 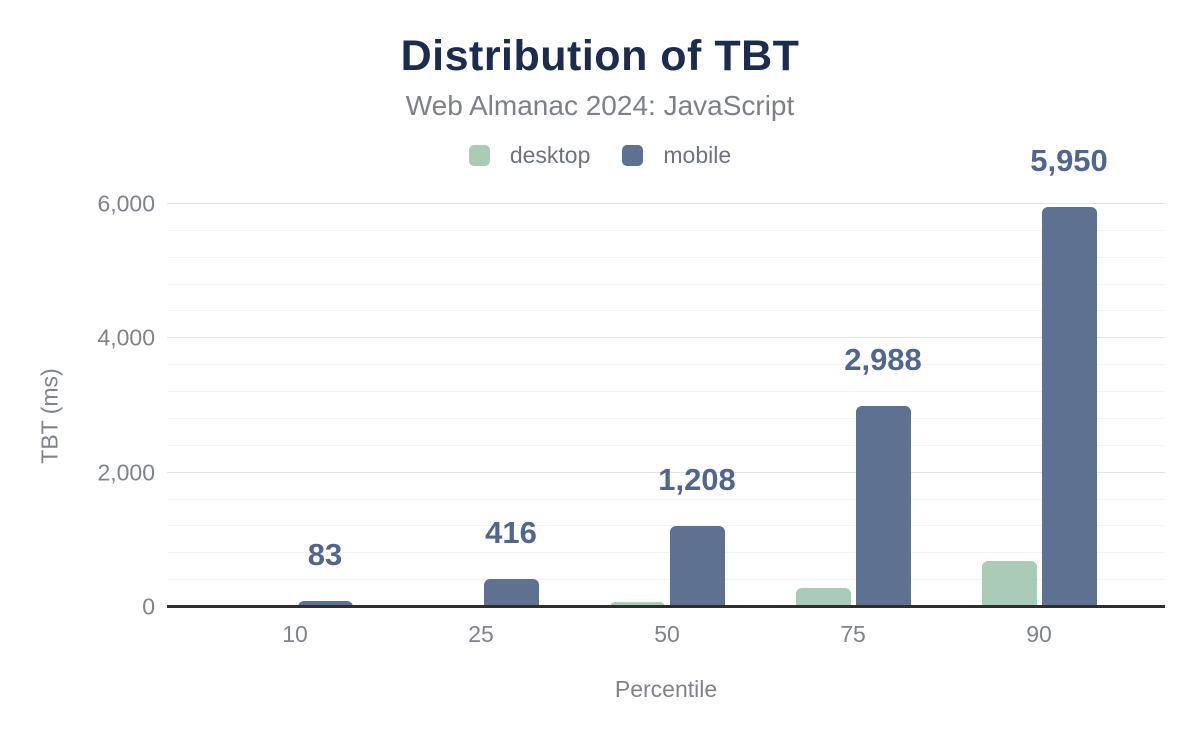 I want to click on legend-swatch-mobile-icon, so click(x=633, y=155).